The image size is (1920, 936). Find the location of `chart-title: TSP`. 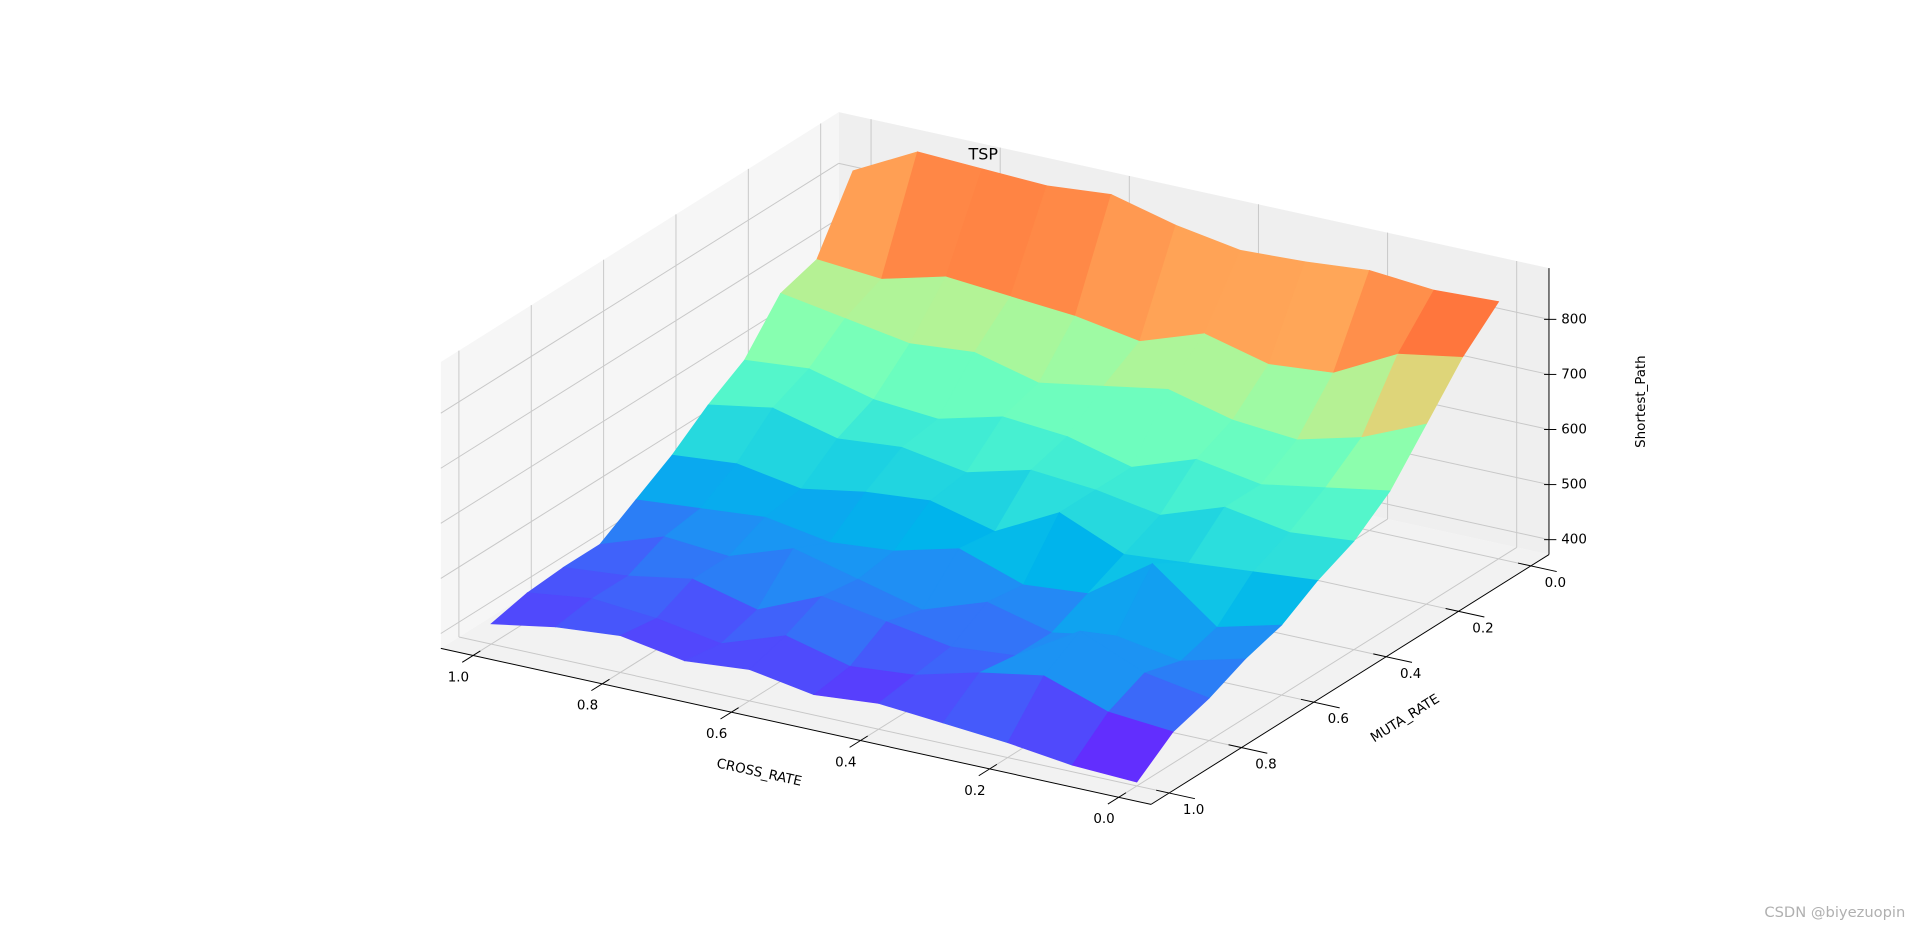

chart-title: TSP is located at coordinates (983, 153).